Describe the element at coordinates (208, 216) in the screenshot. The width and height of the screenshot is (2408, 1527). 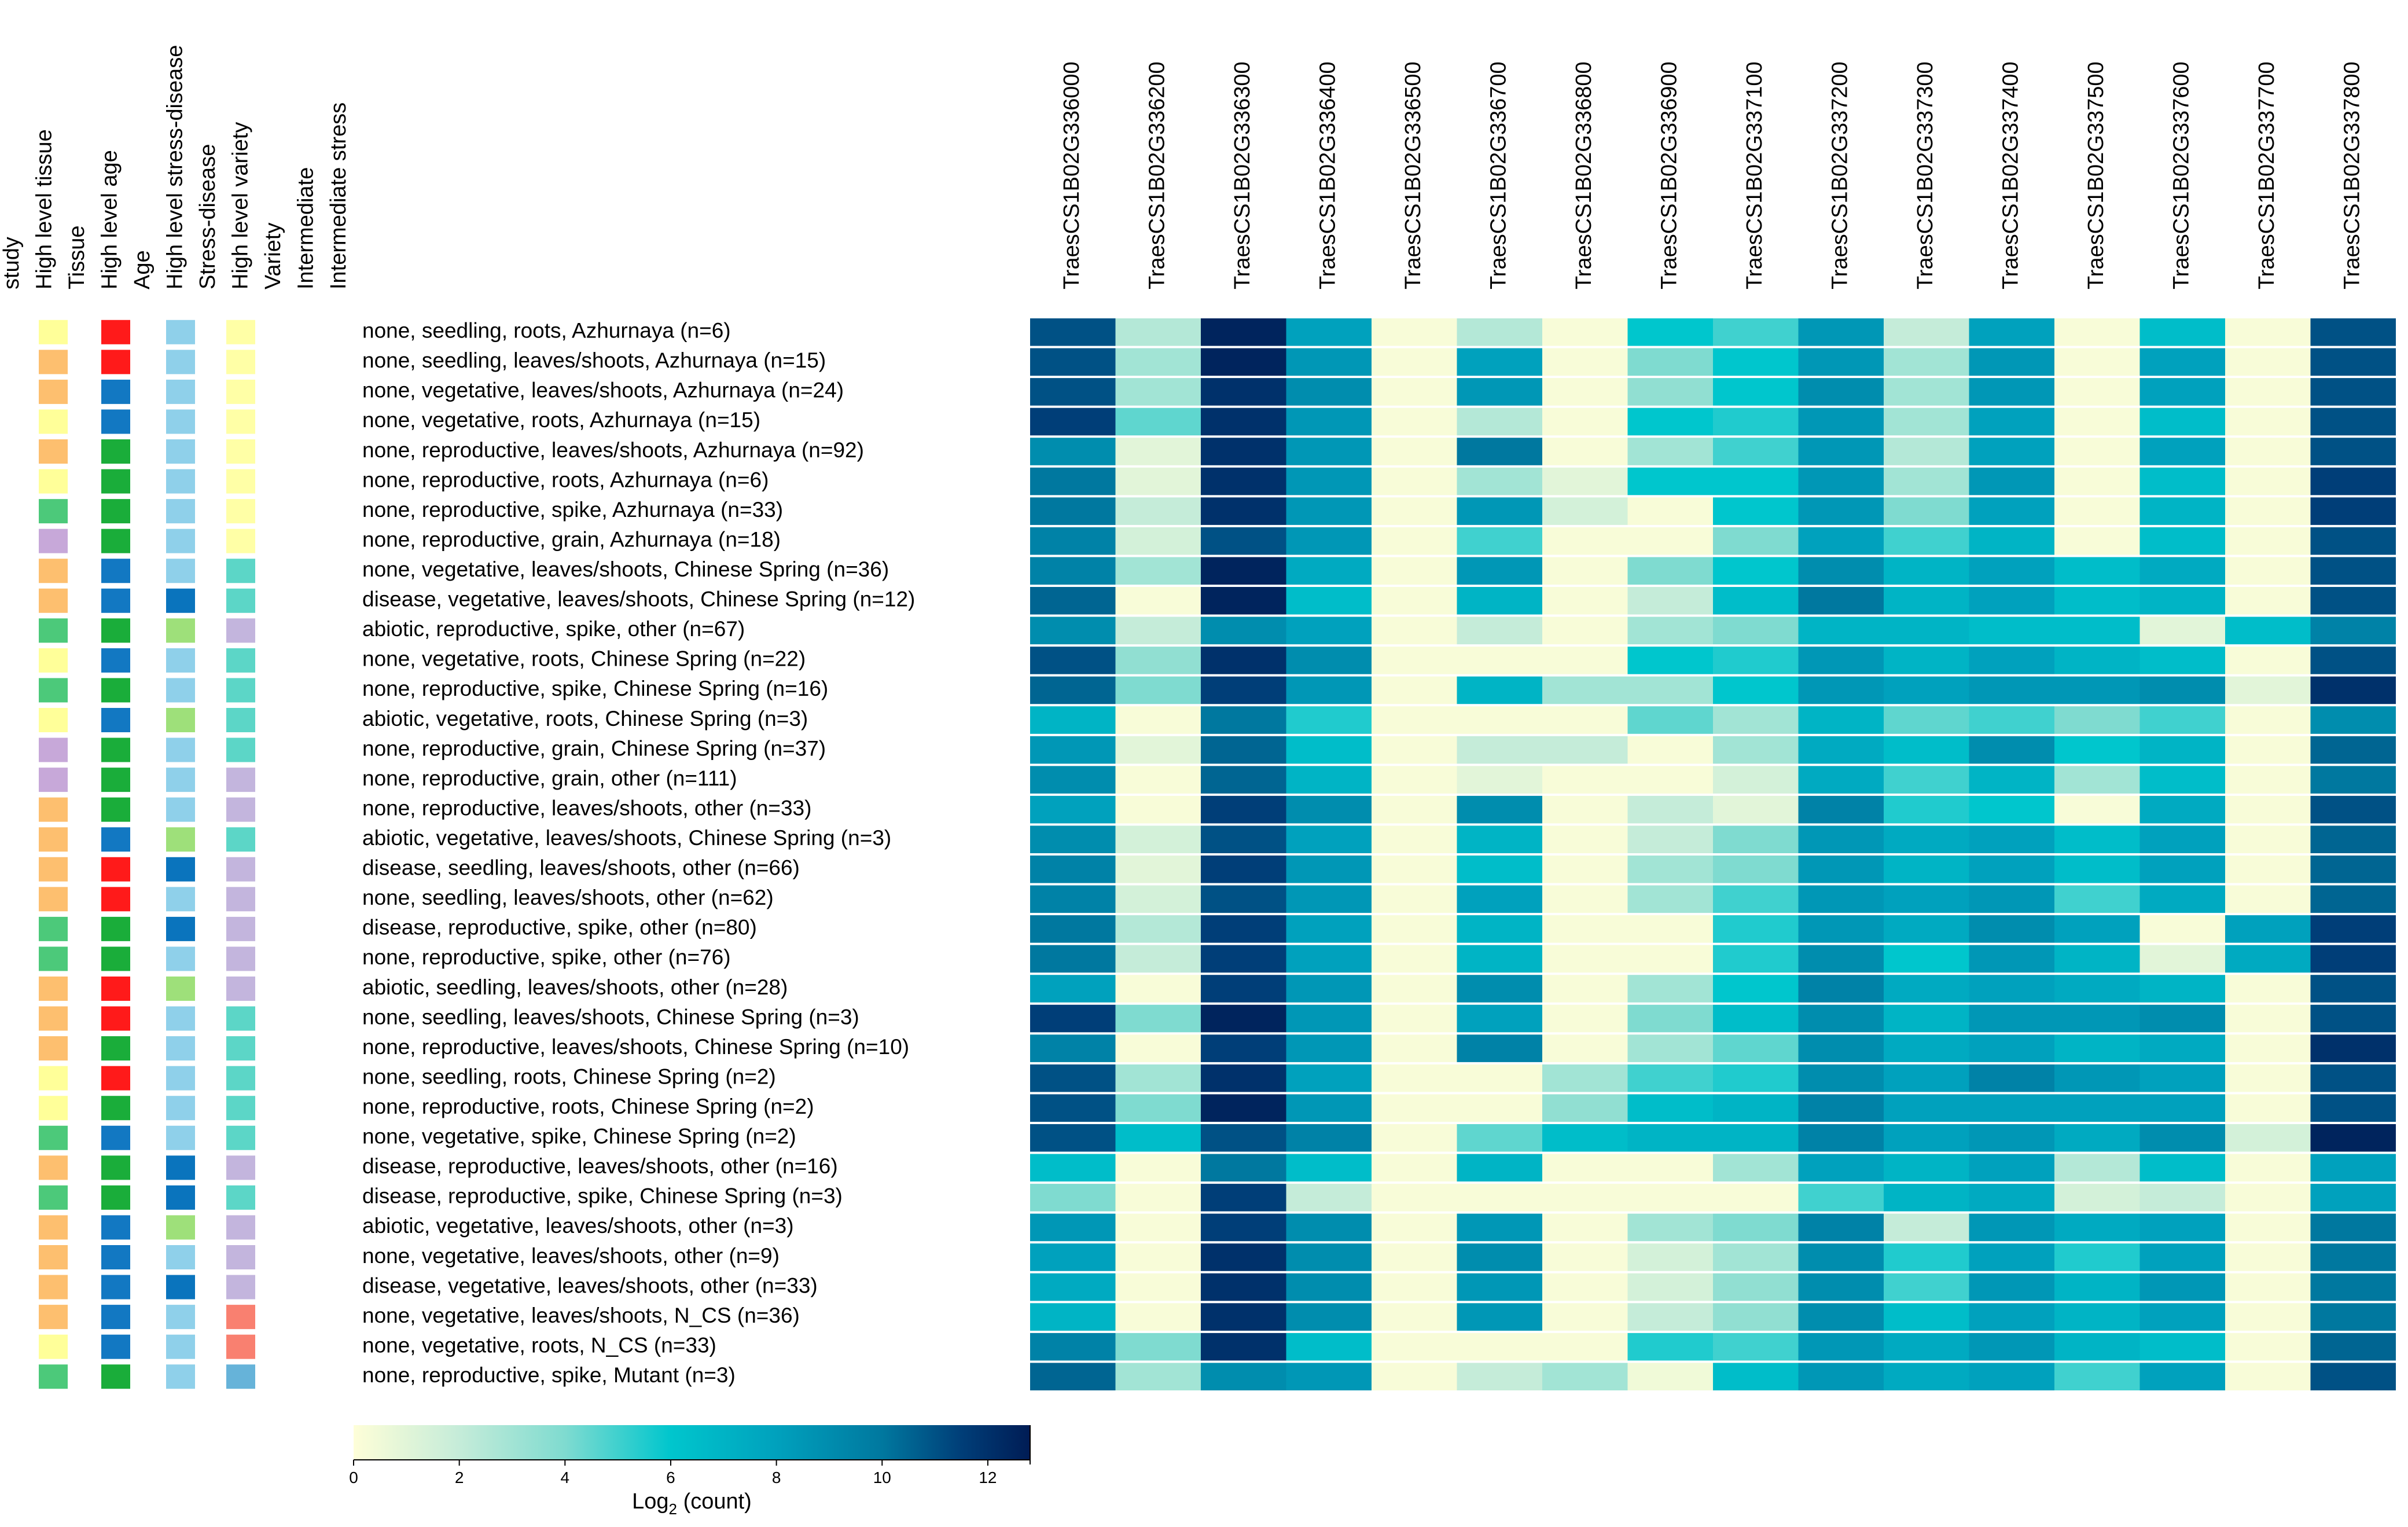
I see `annotation-header: Stress-disease` at that location.